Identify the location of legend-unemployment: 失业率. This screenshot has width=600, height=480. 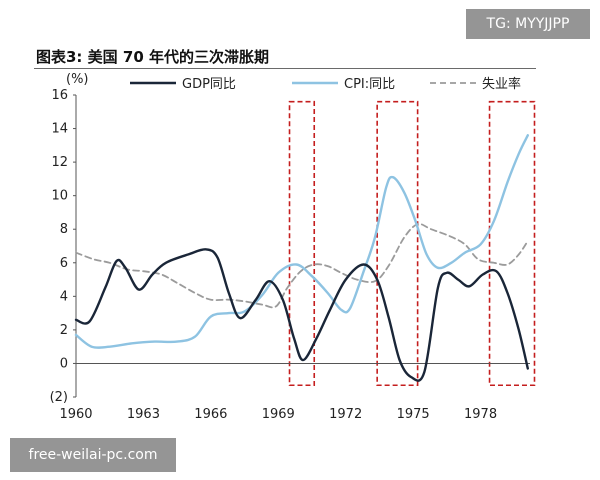
(475, 84).